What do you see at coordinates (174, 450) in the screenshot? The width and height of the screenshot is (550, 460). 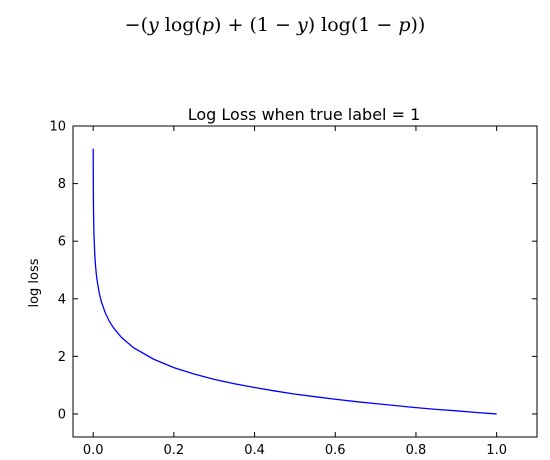 I see `x-tick-label: 0.2` at bounding box center [174, 450].